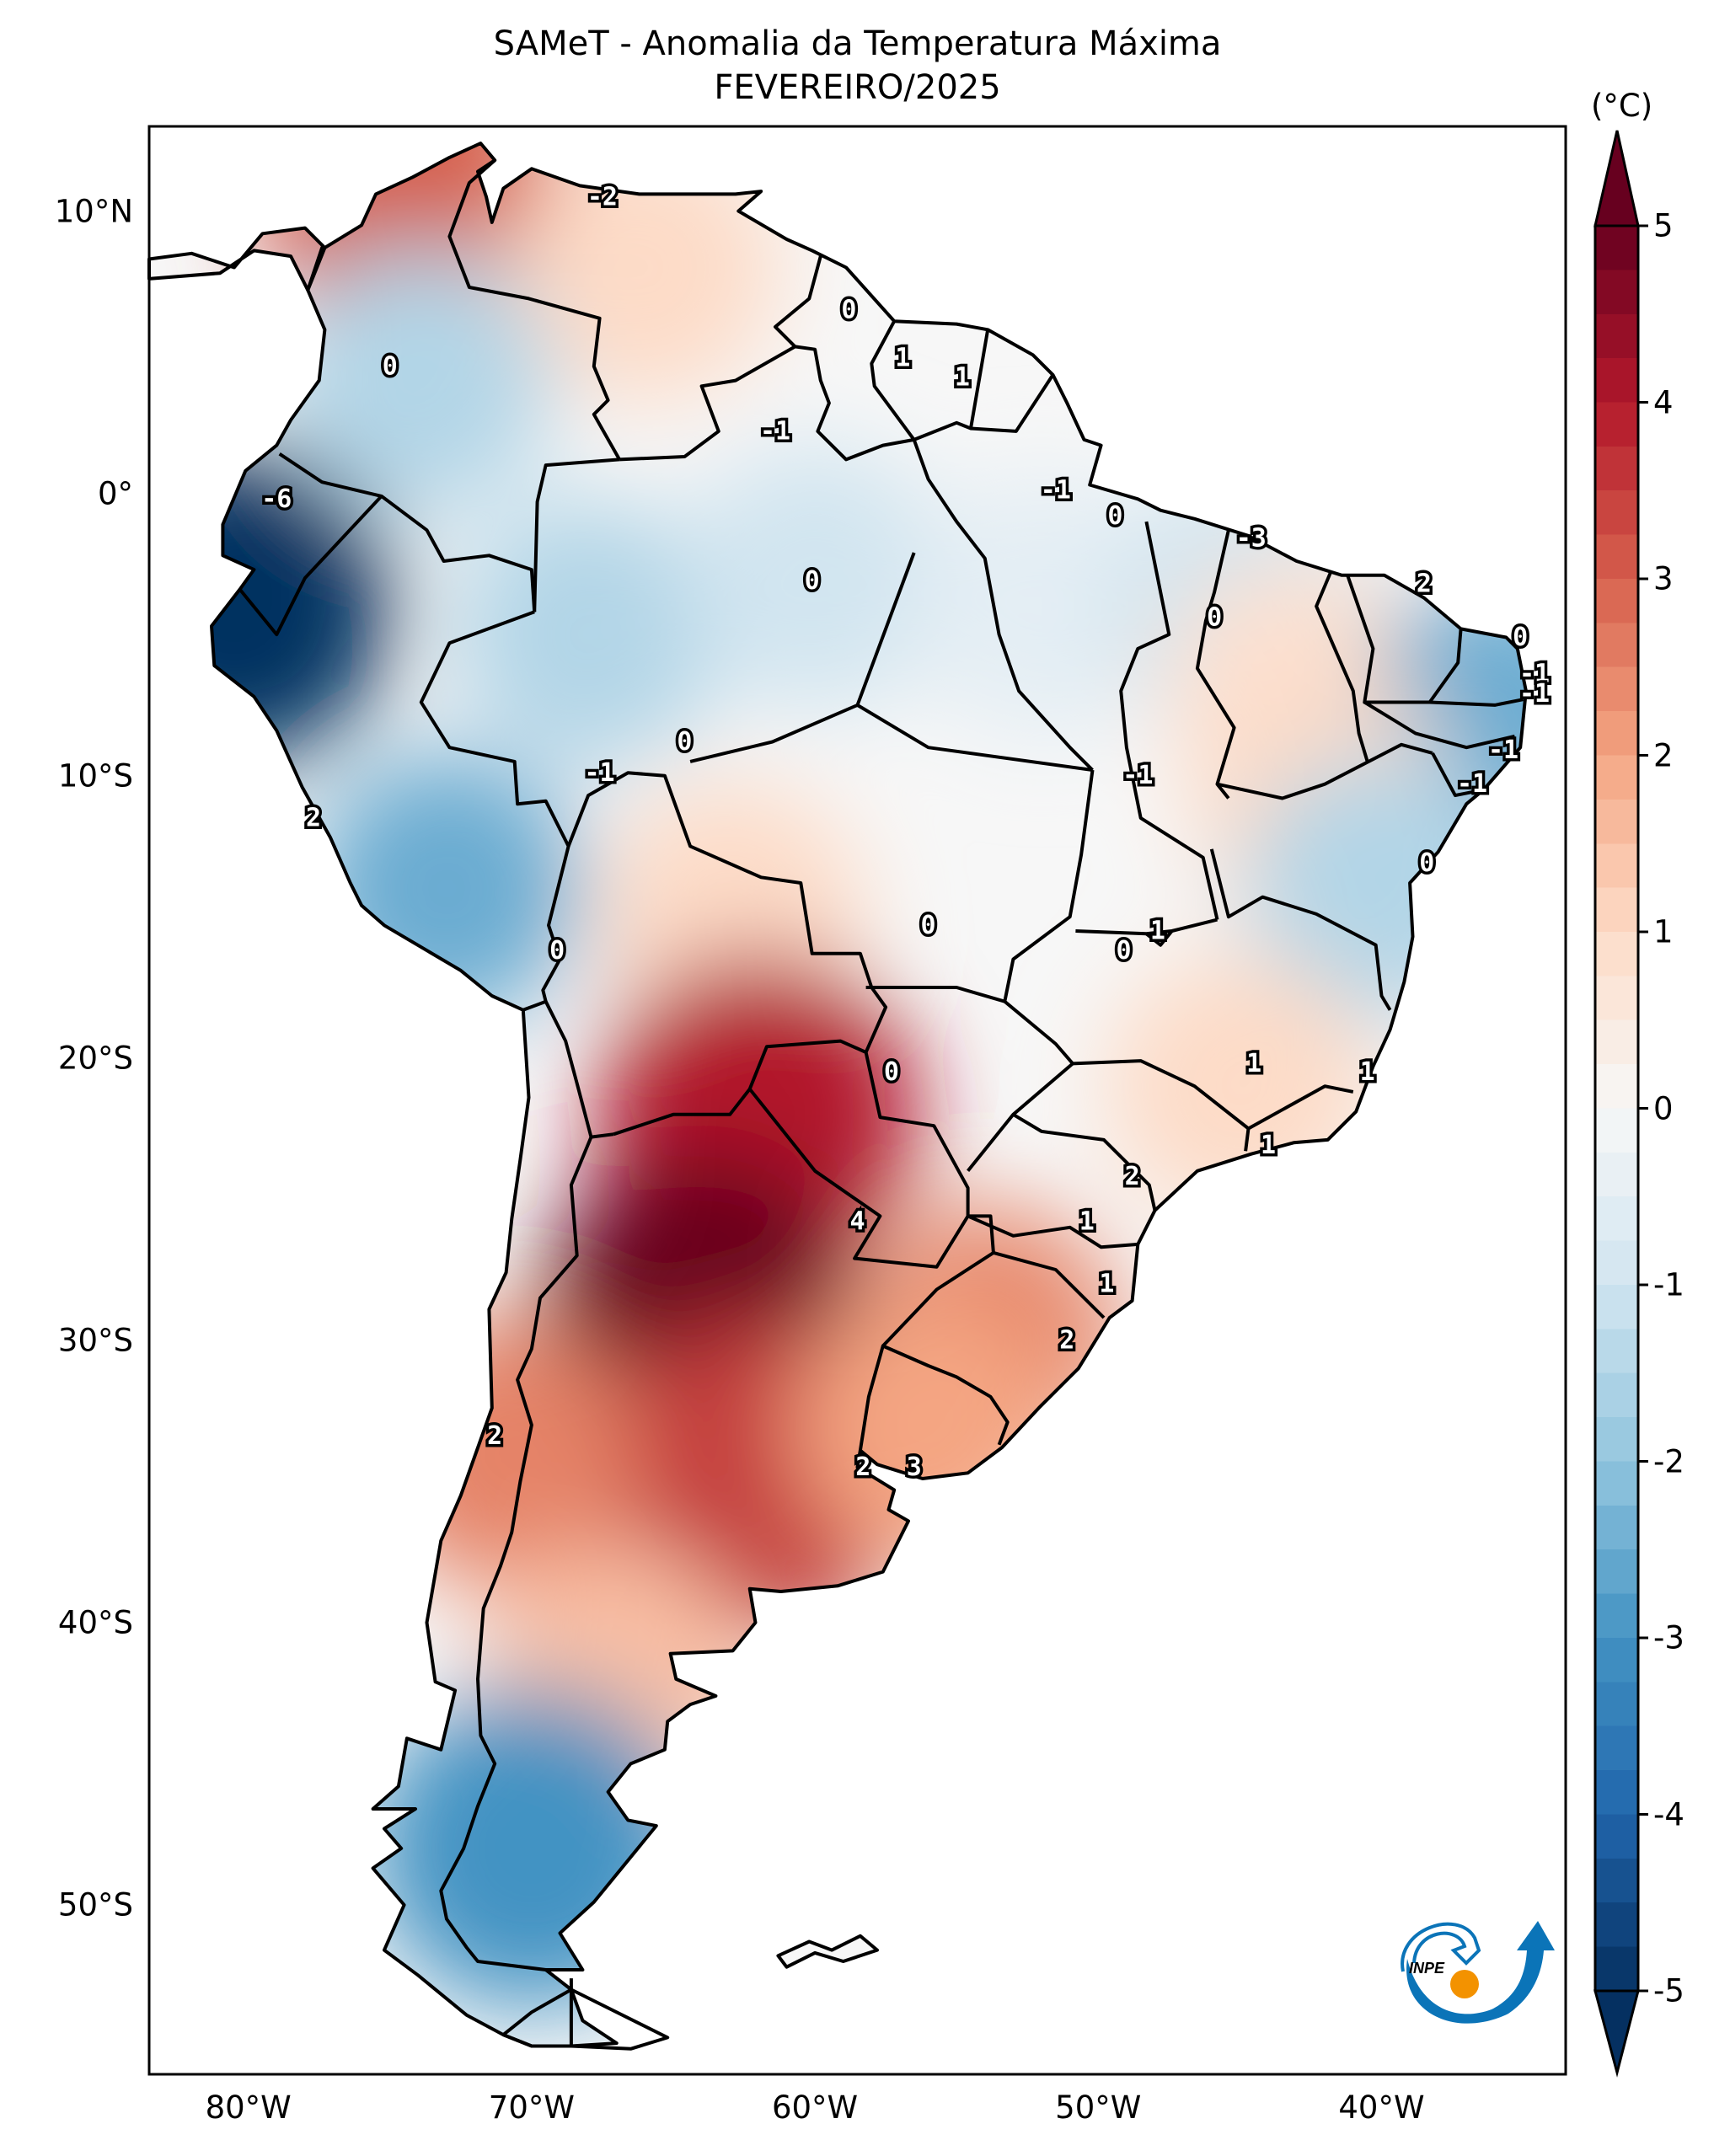 This screenshot has height=2156, width=1730. What do you see at coordinates (602, 196) in the screenshot?
I see `contour-label: -2` at bounding box center [602, 196].